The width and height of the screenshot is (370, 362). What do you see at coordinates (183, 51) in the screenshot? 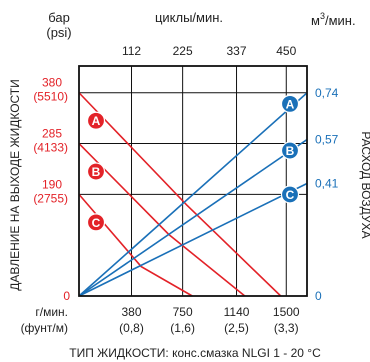
I see `top-tick-label: 225` at bounding box center [183, 51].